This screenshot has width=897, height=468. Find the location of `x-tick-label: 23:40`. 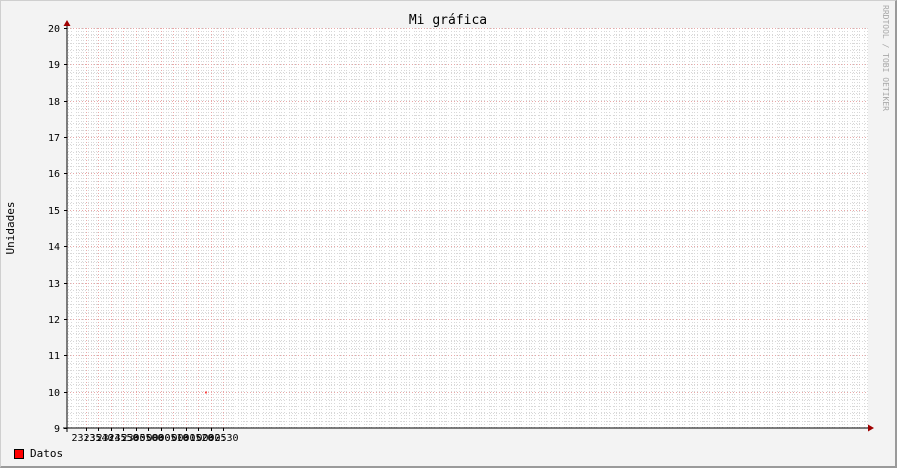

x-tick-label: 23:40 is located at coordinates (98, 438).